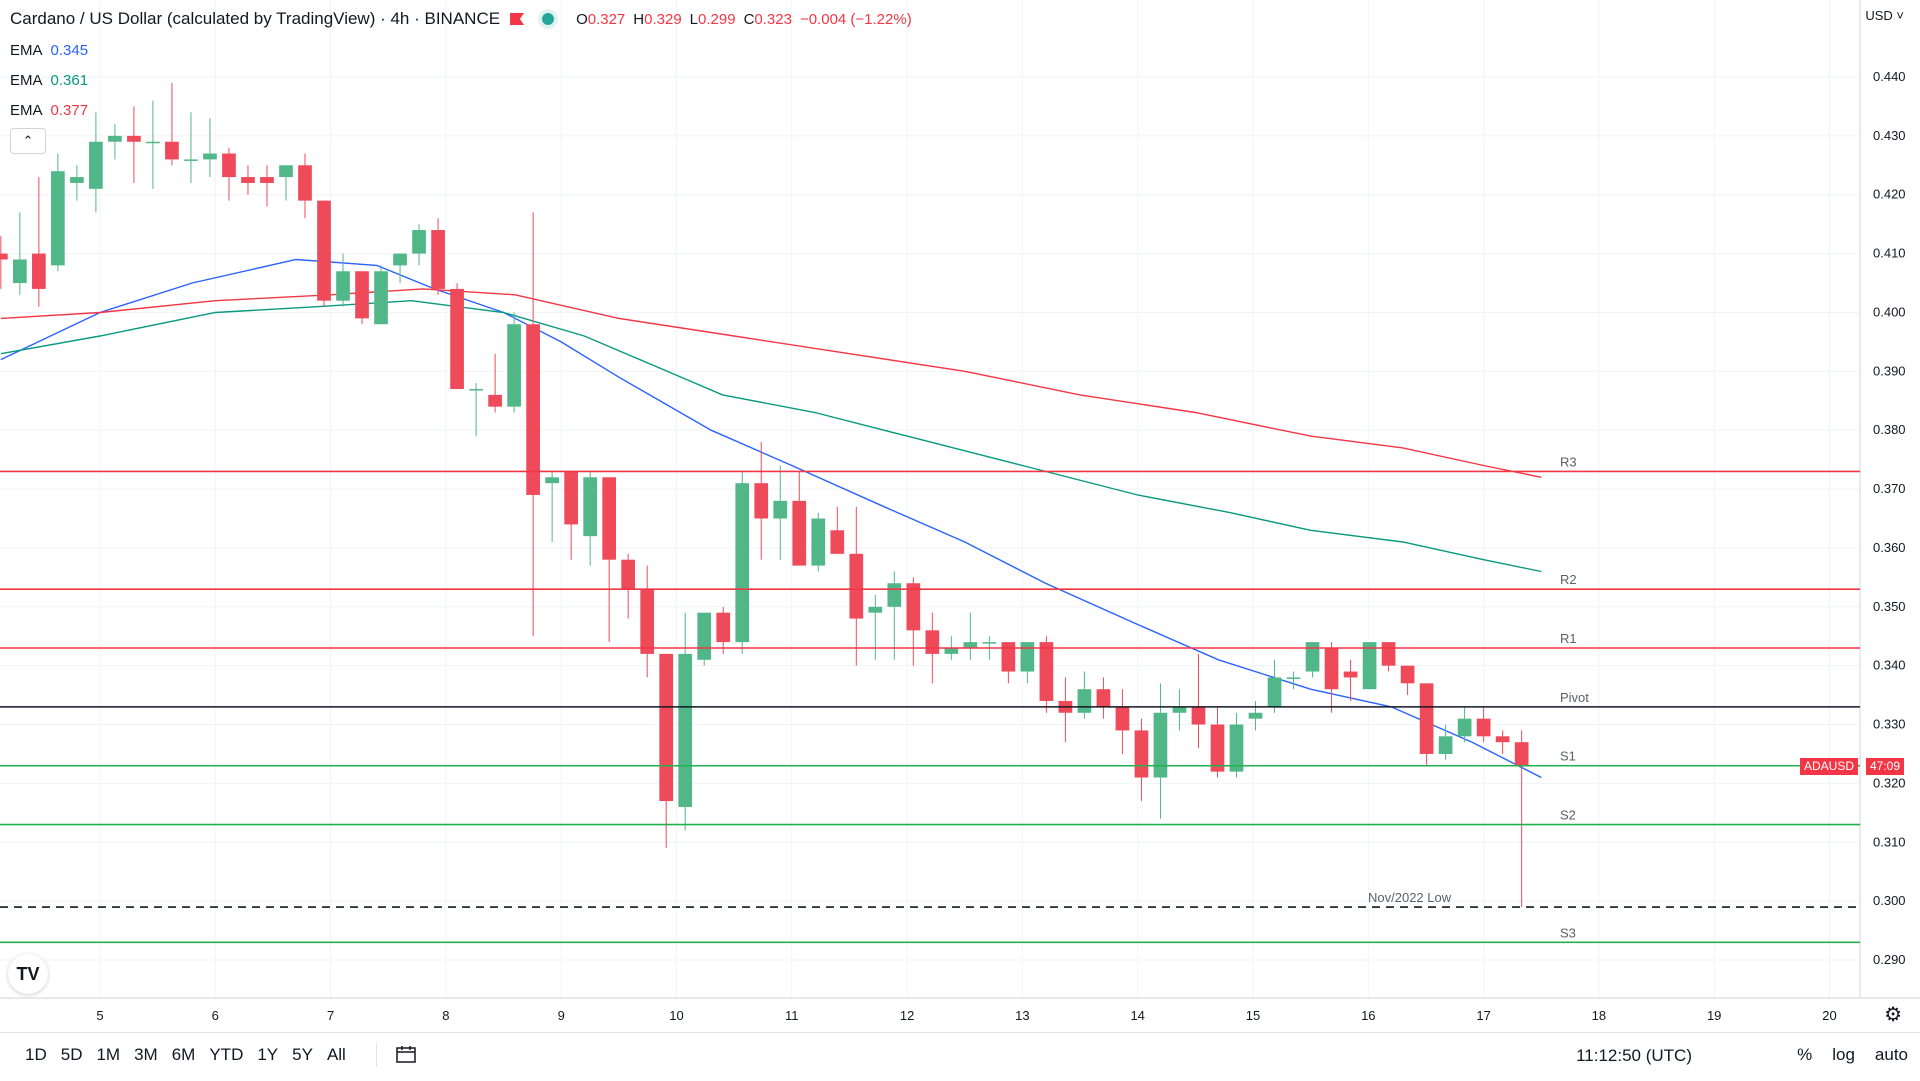  Describe the element at coordinates (1889, 194) in the screenshot. I see `price-tick-label: 0.420` at that location.